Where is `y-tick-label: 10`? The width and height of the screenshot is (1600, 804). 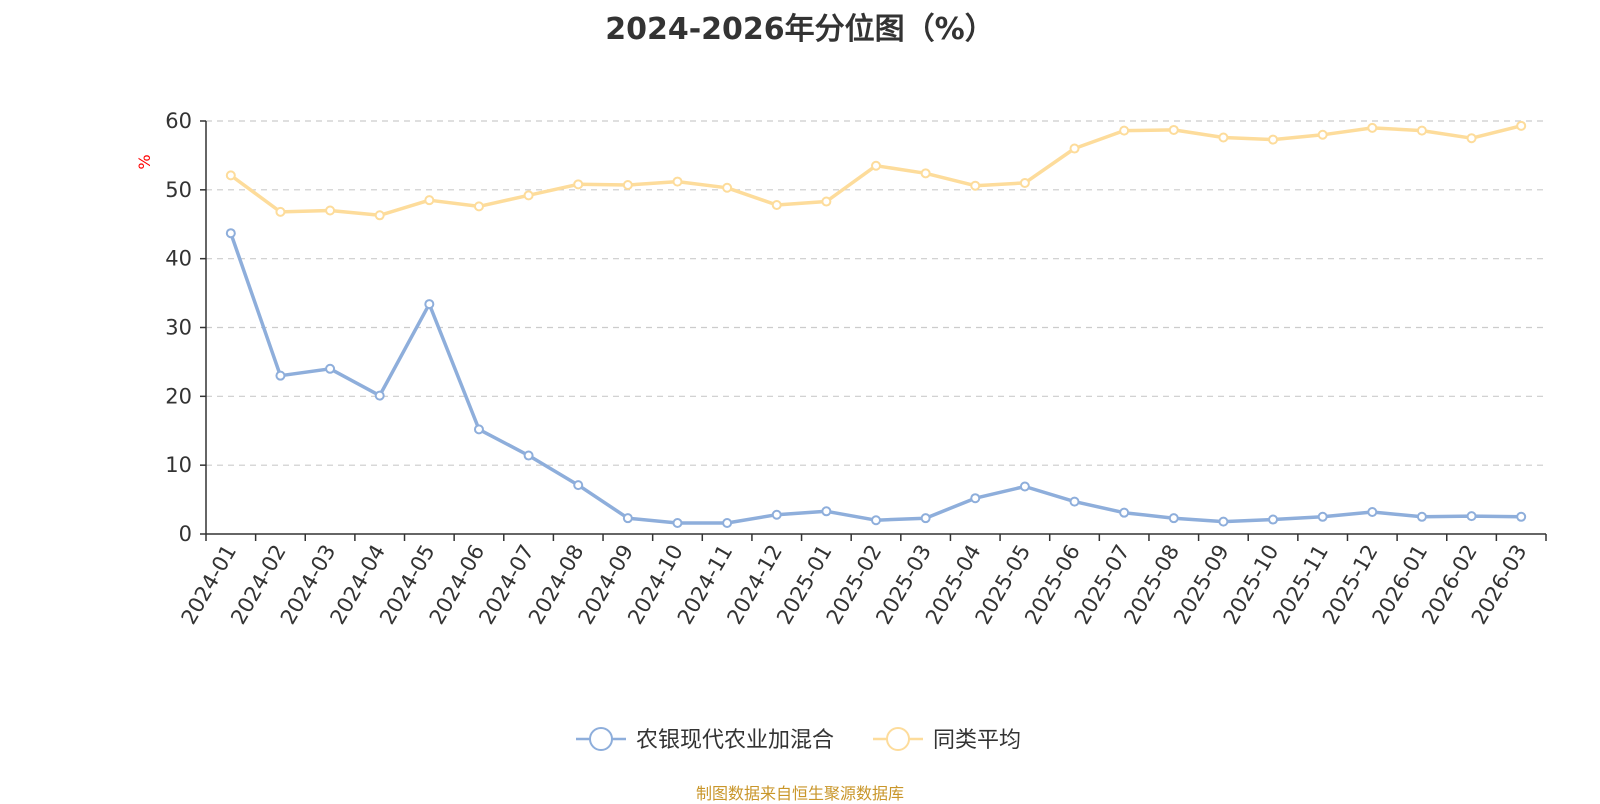 y-tick-label: 10 is located at coordinates (178, 465).